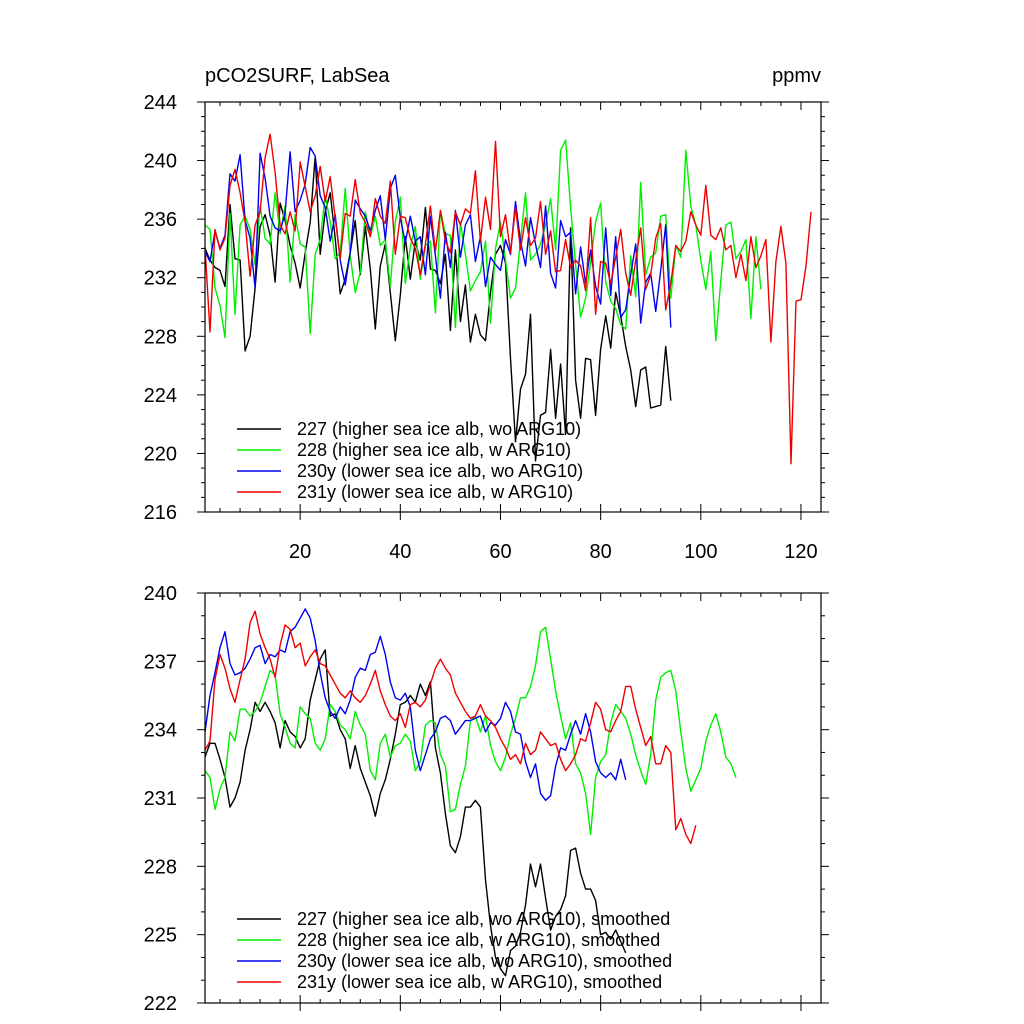  I want to click on y-tick-label: 236, so click(160, 220).